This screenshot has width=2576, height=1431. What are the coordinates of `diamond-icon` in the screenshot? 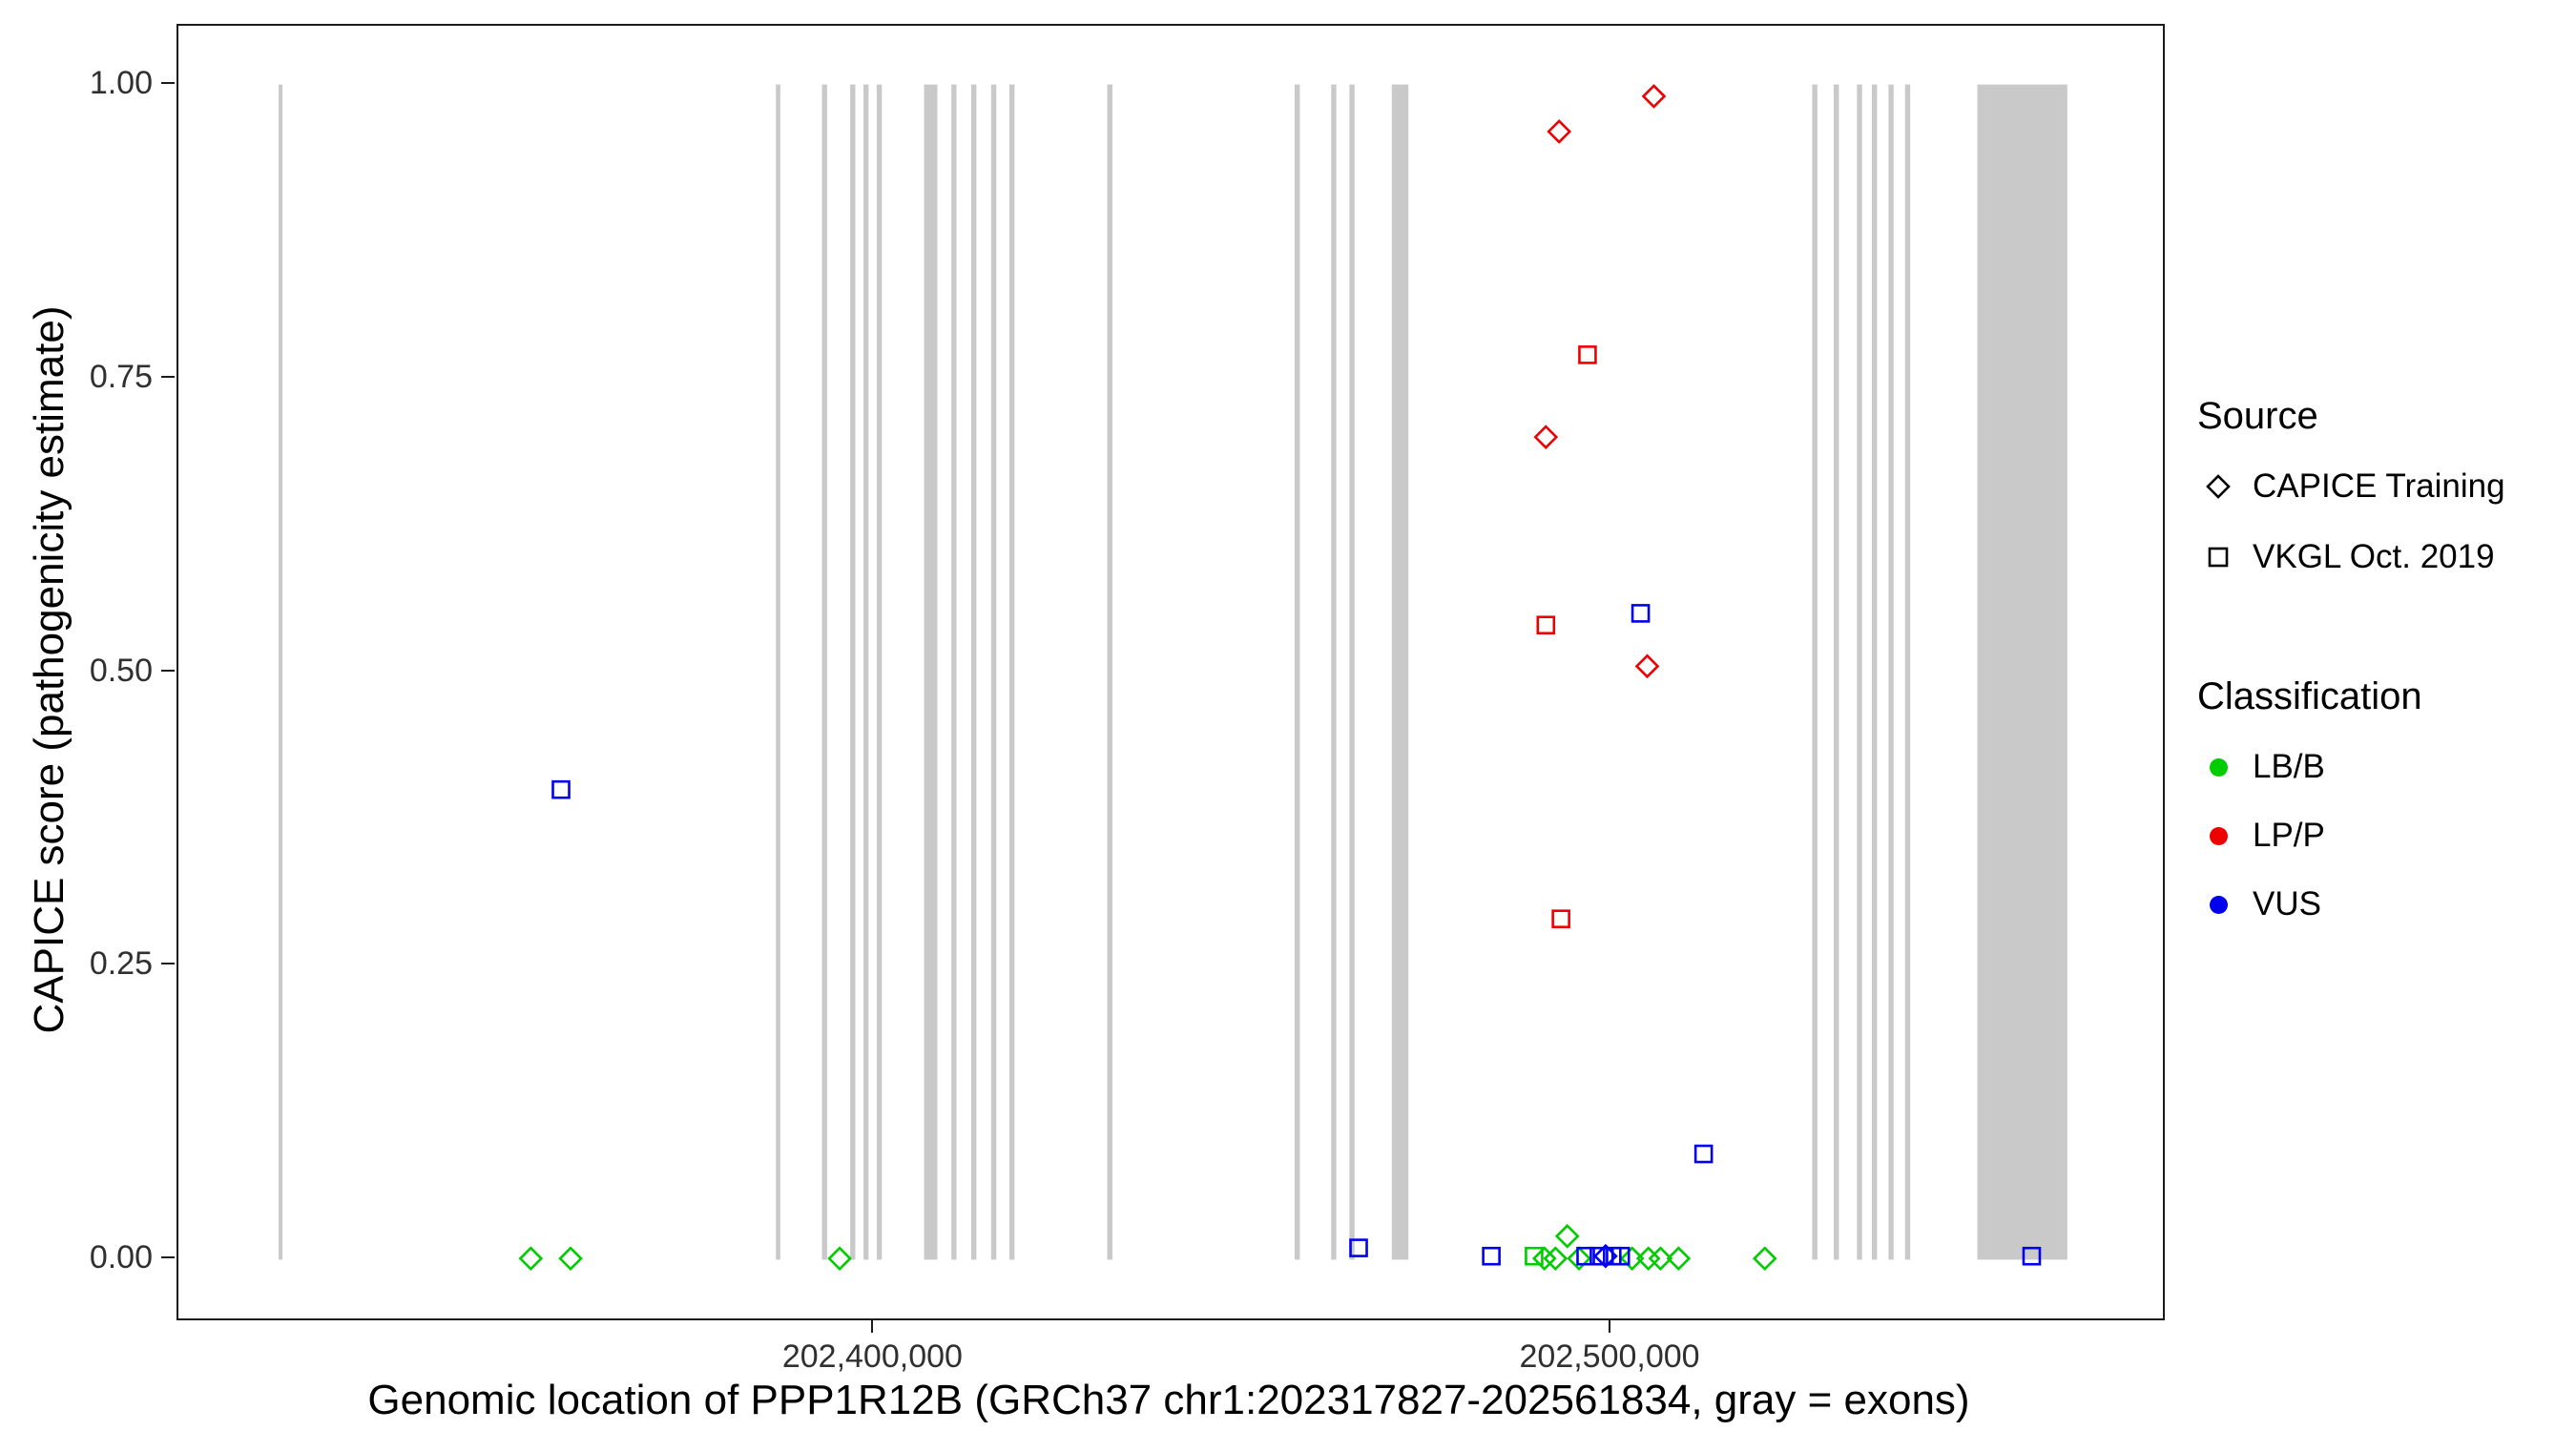 It's located at (2218, 487).